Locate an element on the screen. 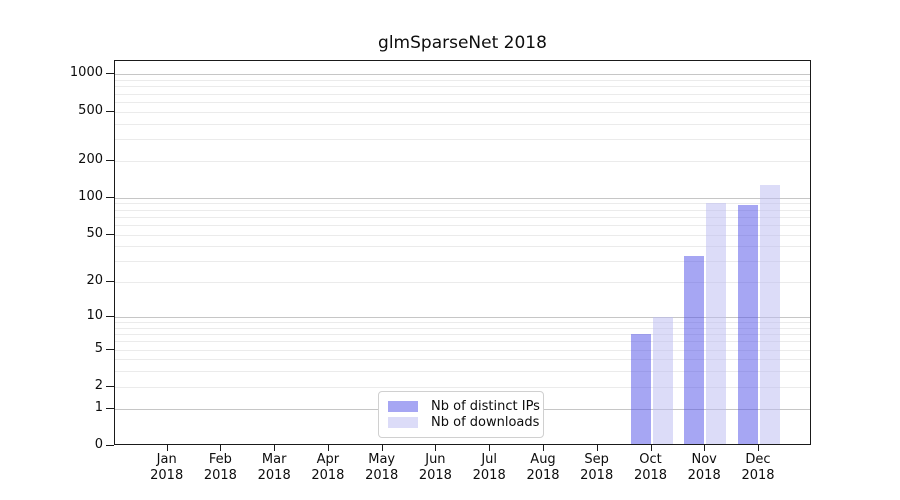  y-tick-label: 1 is located at coordinates (98, 407).